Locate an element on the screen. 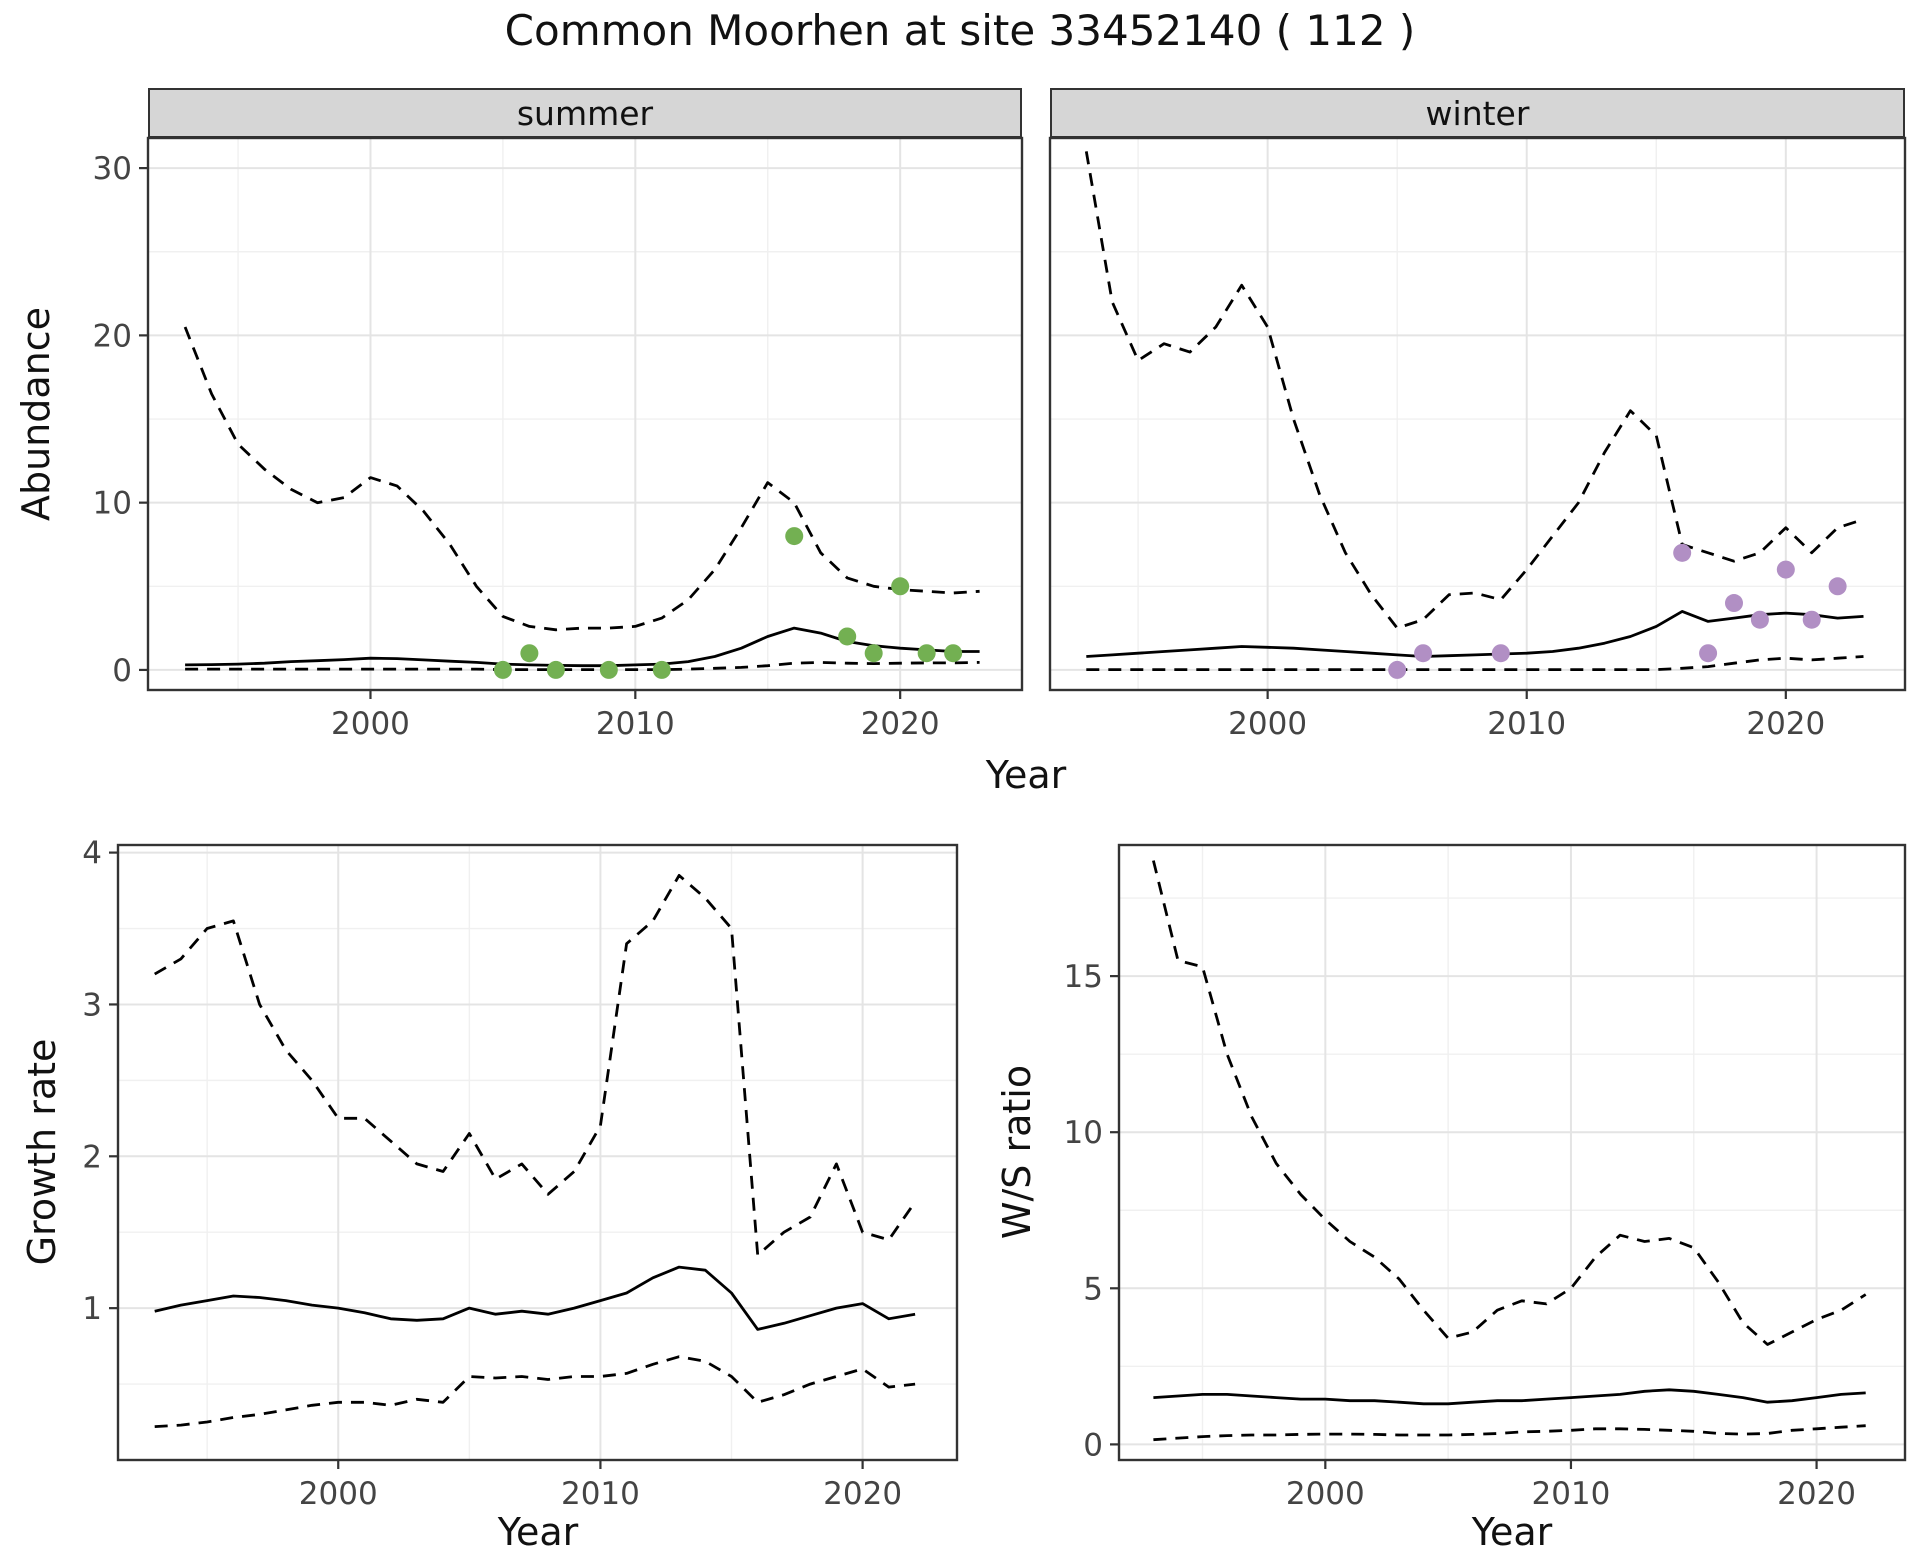 Image resolution: width=1920 pixels, height=1560 pixels. x-axis-label-year-ws: Year is located at coordinates (1512, 1532).